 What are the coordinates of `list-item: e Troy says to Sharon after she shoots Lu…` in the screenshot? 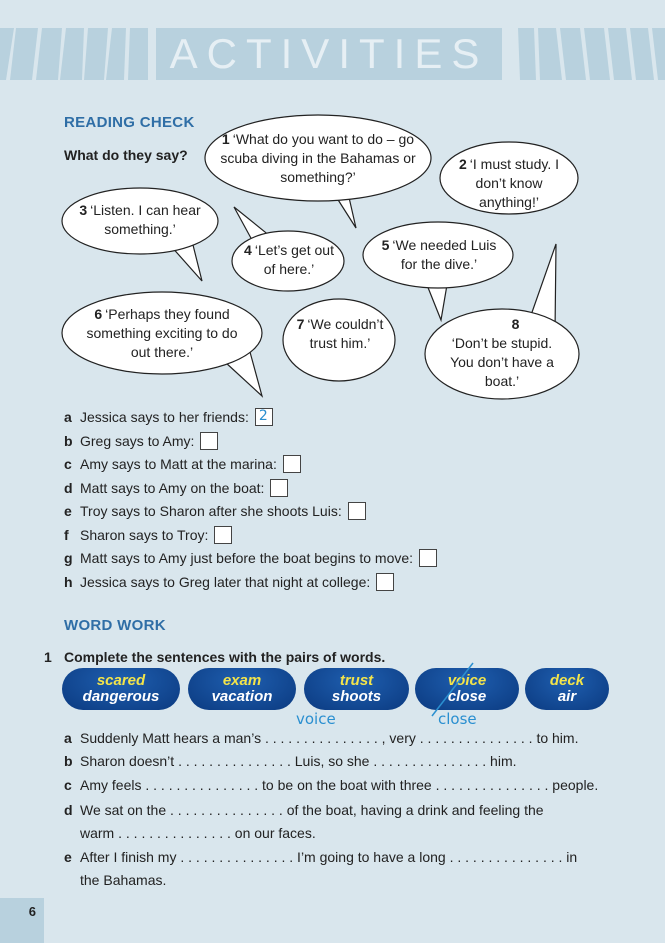 It's located at (215, 511).